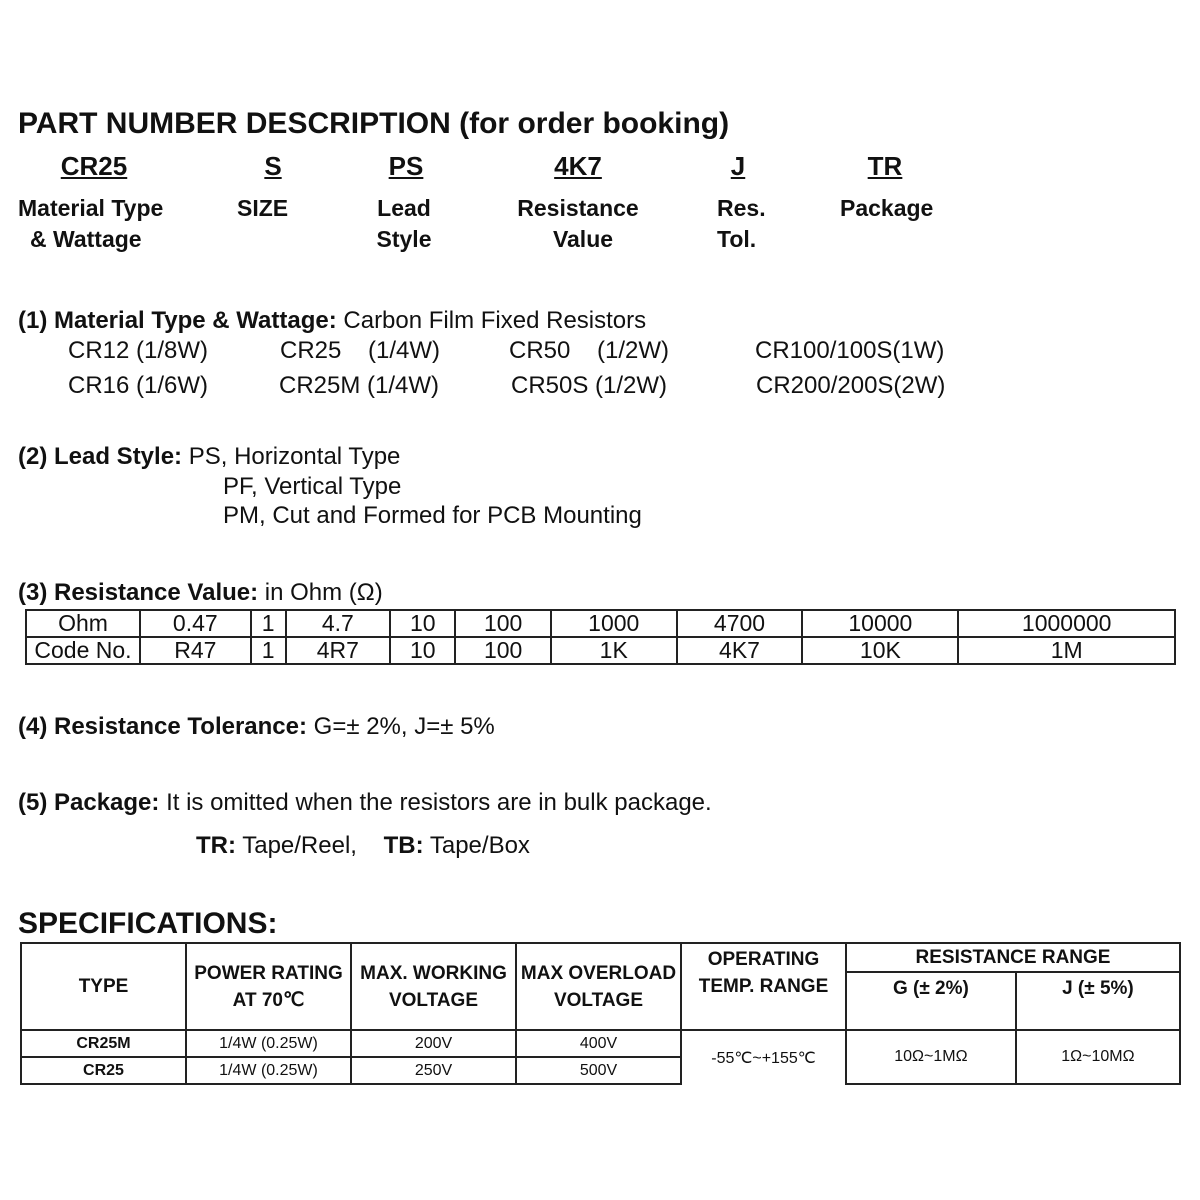  What do you see at coordinates (433, 1070) in the screenshot?
I see `table-cell: 250V` at bounding box center [433, 1070].